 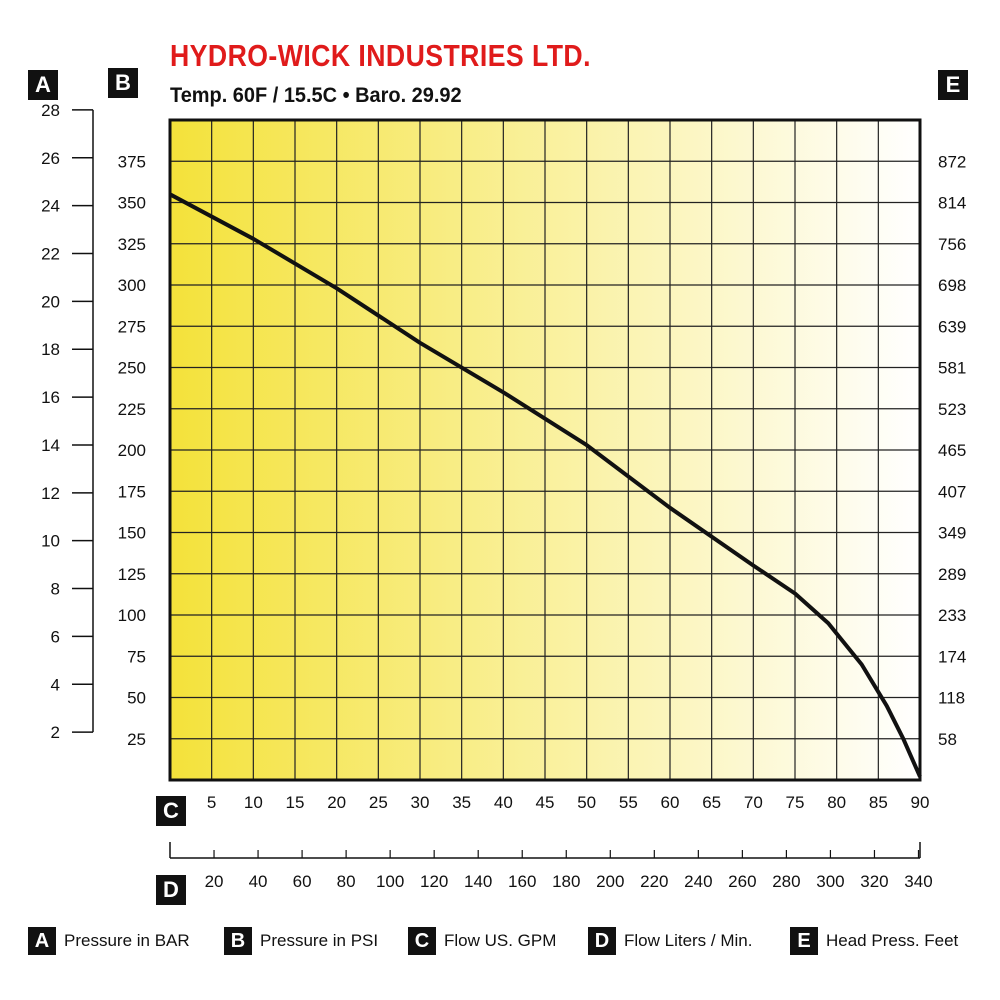 I want to click on legend-key-e: E, so click(x=804, y=941).